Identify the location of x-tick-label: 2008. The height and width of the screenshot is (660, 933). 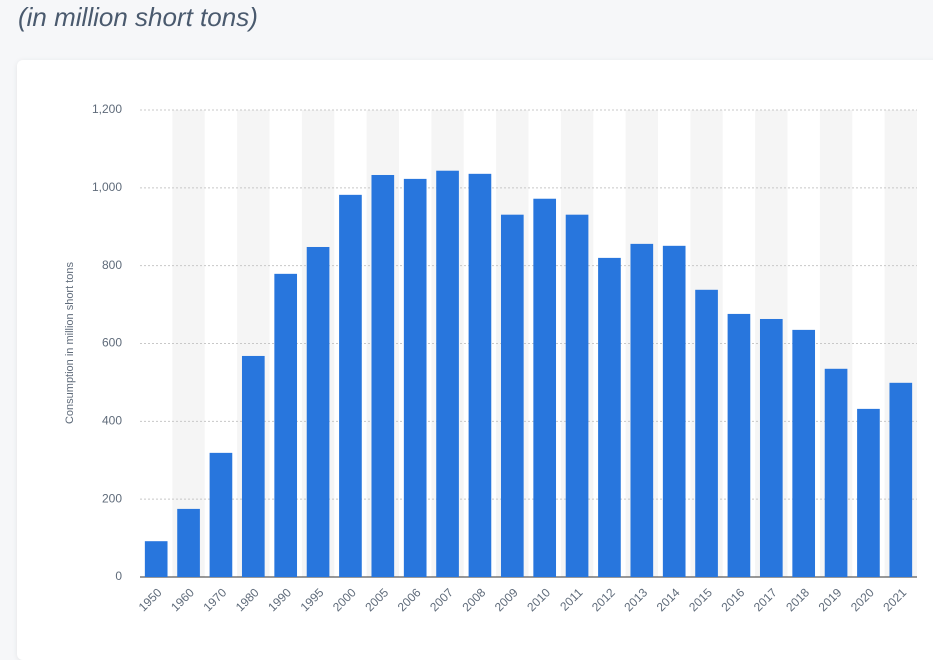
(474, 599).